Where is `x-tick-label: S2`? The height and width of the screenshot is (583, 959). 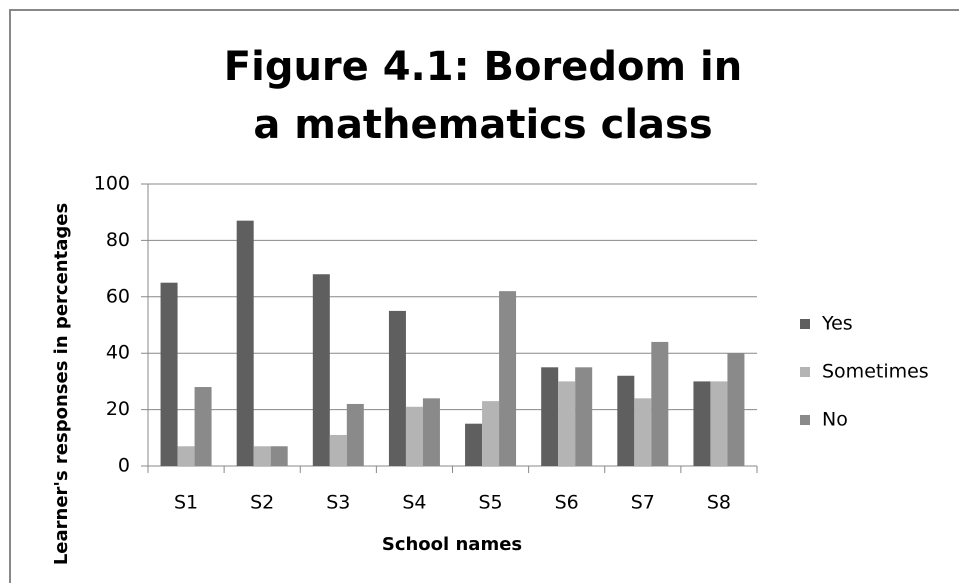 x-tick-label: S2 is located at coordinates (262, 503).